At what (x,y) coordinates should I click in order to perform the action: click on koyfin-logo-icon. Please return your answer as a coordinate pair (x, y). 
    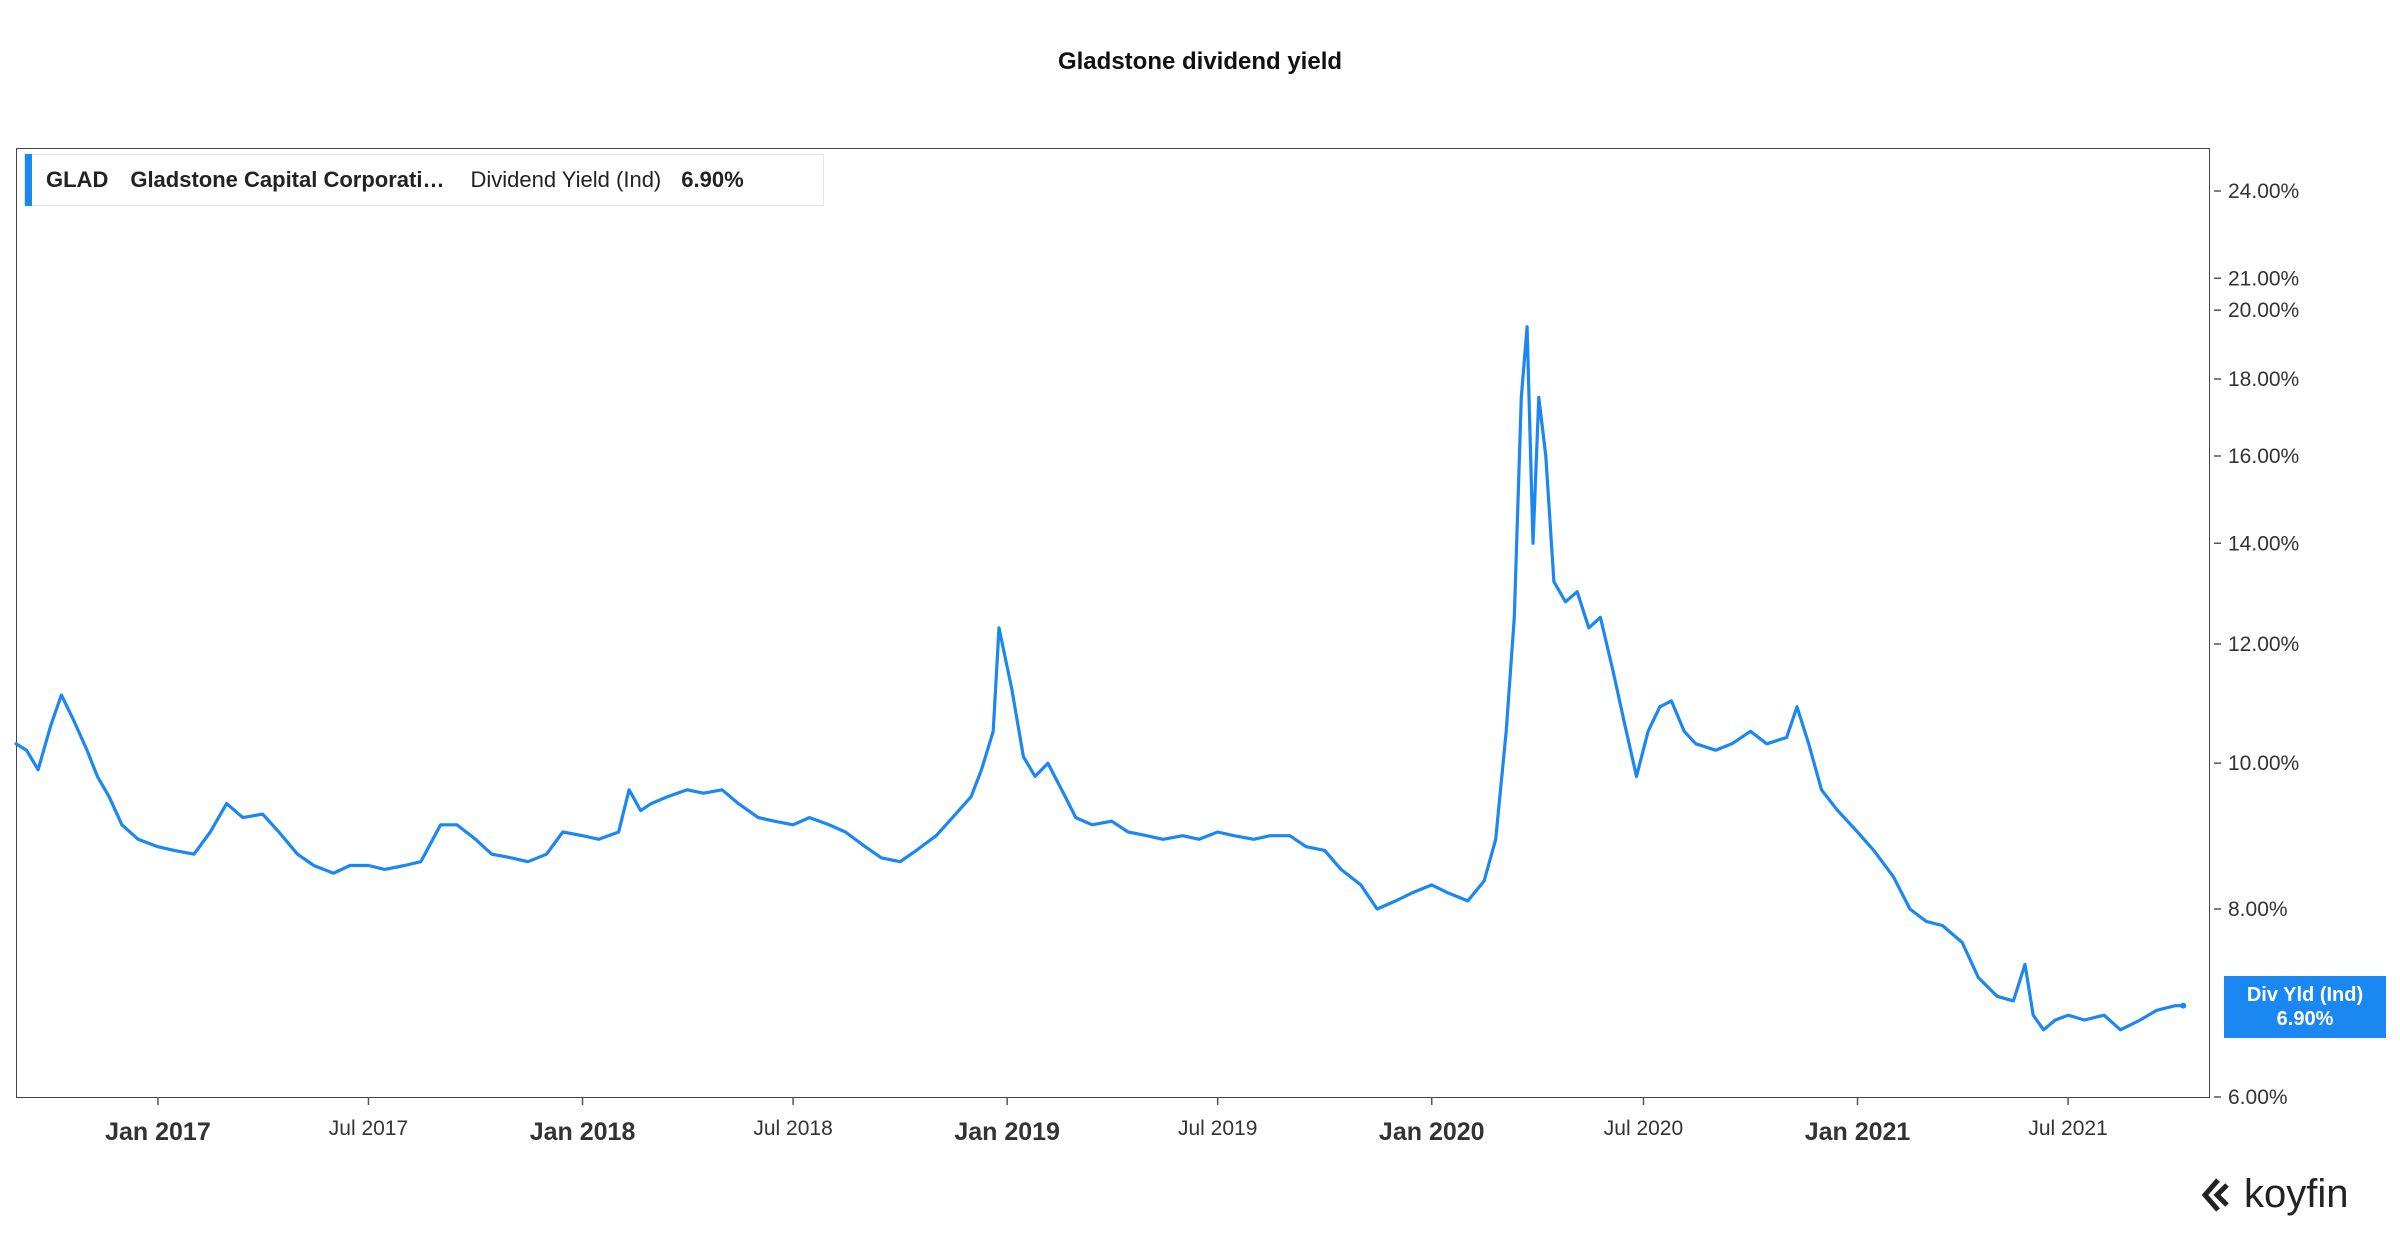
    Looking at the image, I should click on (2215, 1194).